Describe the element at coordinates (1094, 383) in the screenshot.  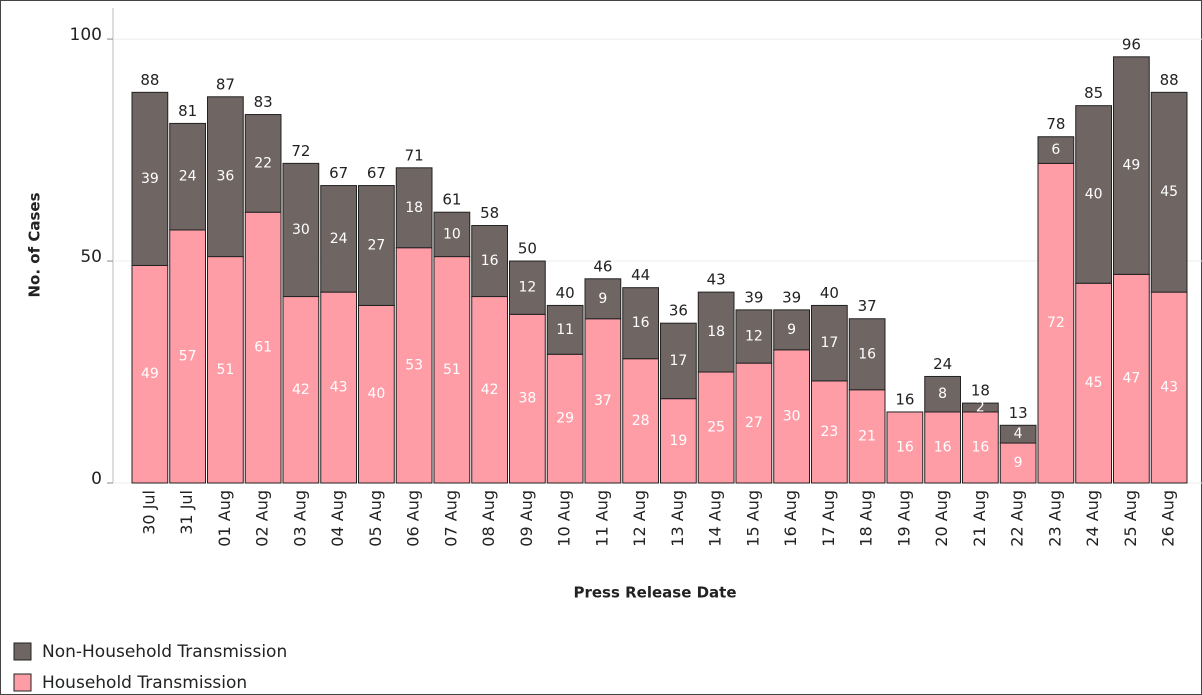
I see `segment-label: 45` at that location.